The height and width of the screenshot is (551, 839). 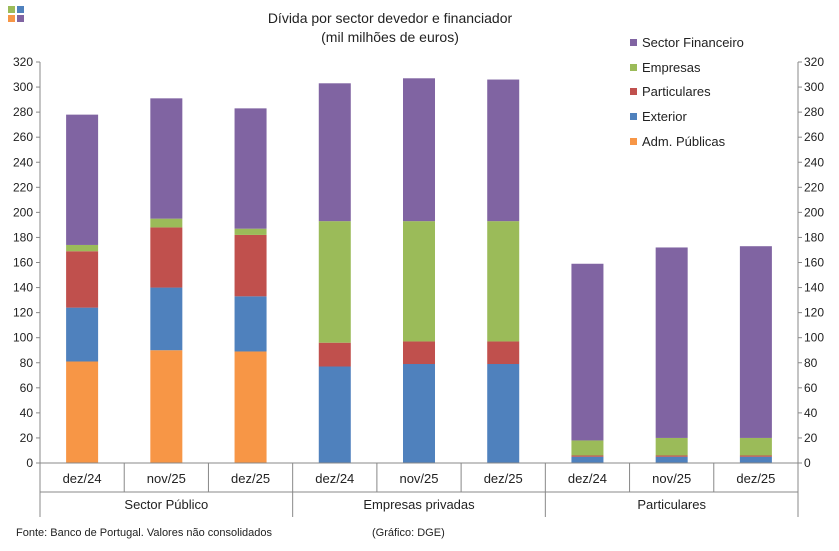 I want to click on y-tick-label-right: 60, so click(x=811, y=388).